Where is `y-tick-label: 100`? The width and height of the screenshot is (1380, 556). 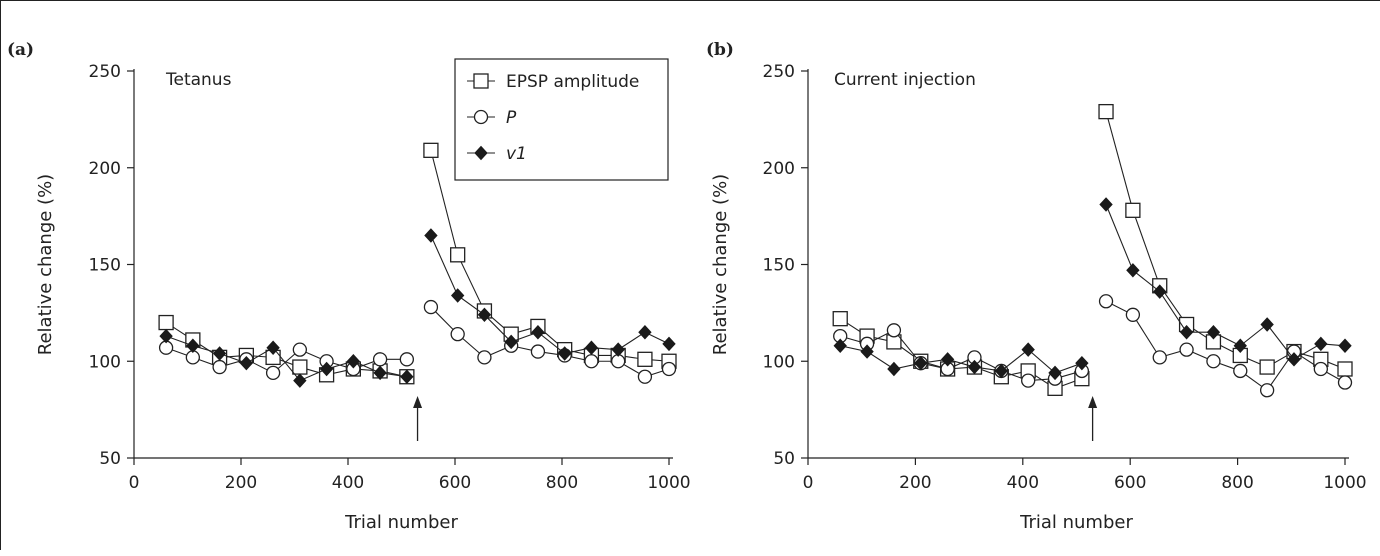
y-tick-label: 100 is located at coordinates (105, 362).